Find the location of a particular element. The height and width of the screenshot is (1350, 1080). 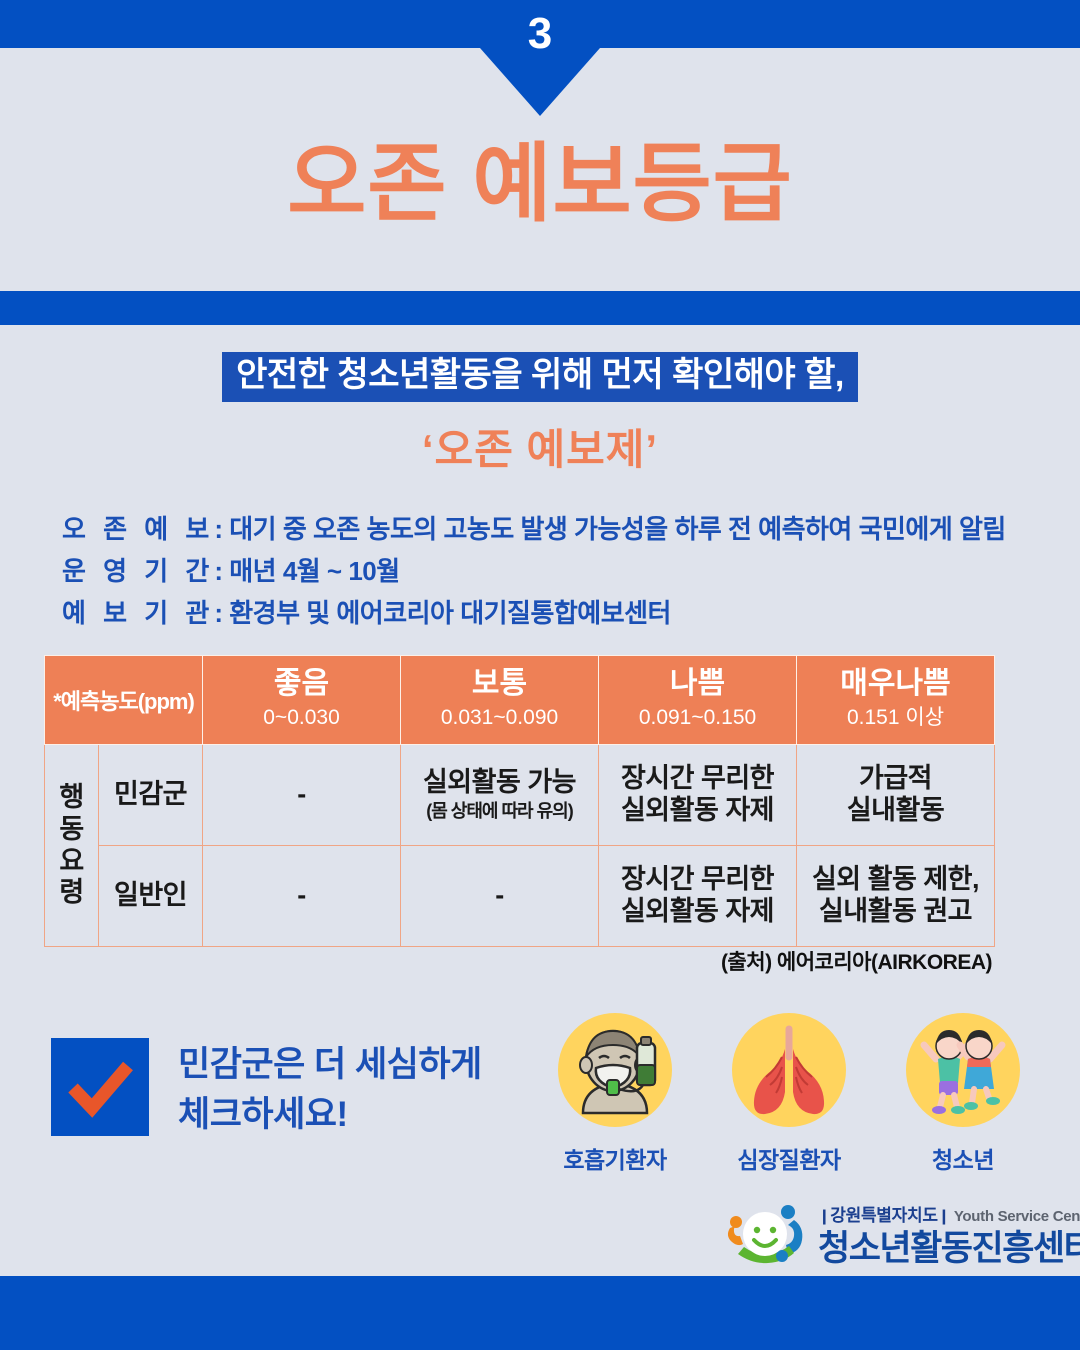

sensitive-group-item: 심장질환자 is located at coordinates (789, 1094).